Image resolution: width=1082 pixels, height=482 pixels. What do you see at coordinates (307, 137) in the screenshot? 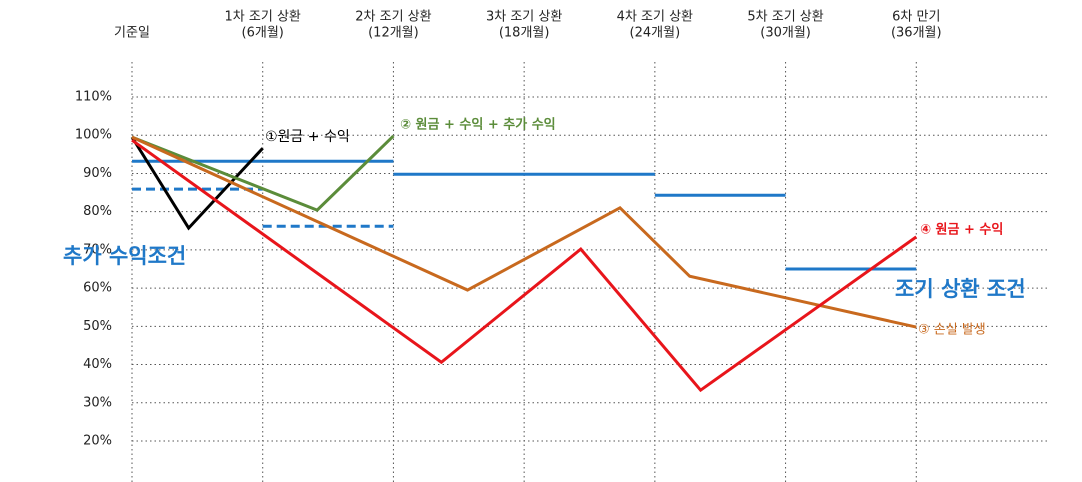
I see `annotation: ①원금 + 수익` at bounding box center [307, 137].